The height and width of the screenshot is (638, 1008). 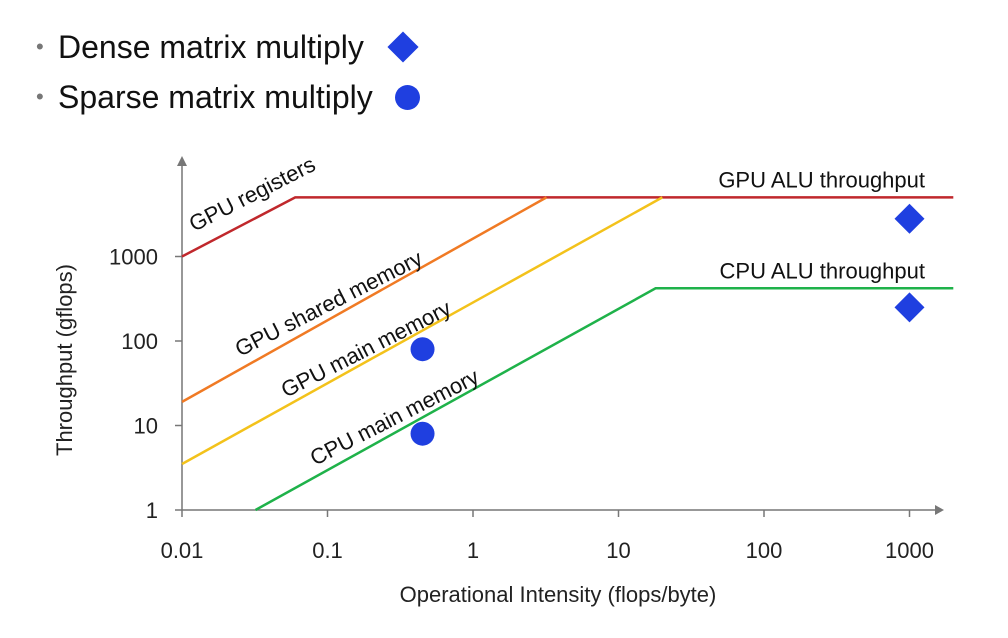 I want to click on legend-item-dense: • Dense matrix multiply, so click(x=228, y=47).